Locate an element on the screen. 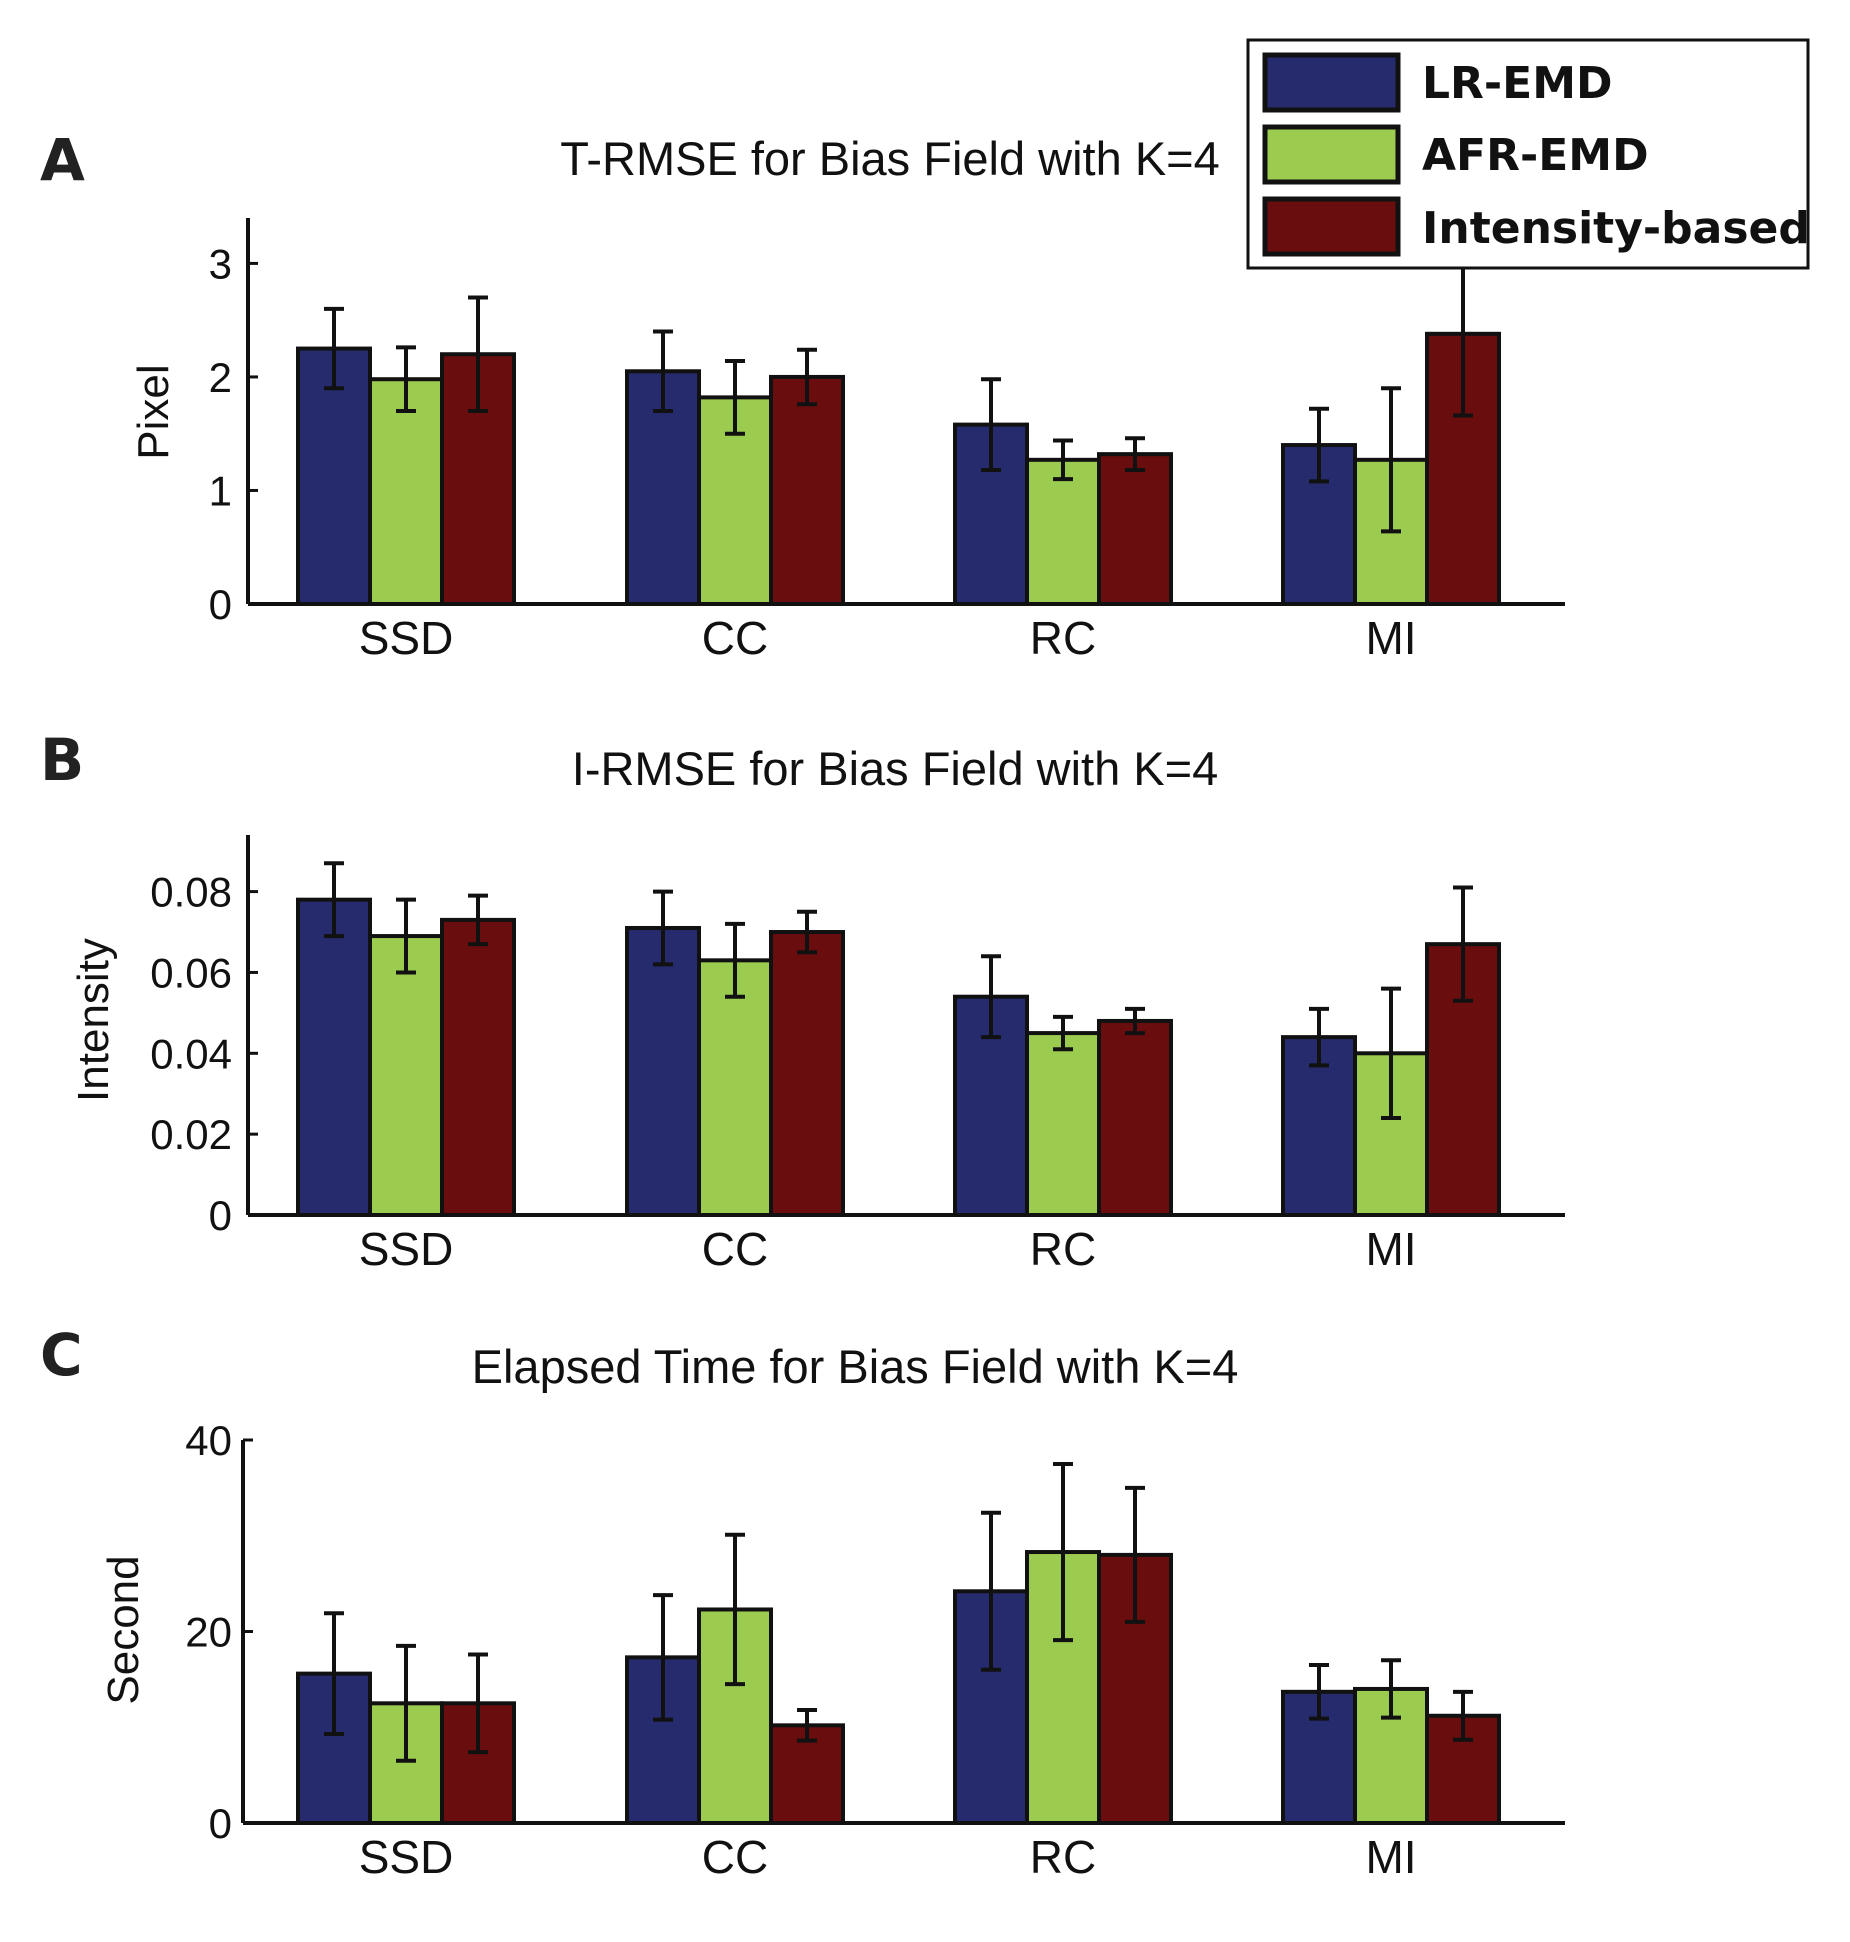  legend-swatch-lr-emd is located at coordinates (1331, 82).